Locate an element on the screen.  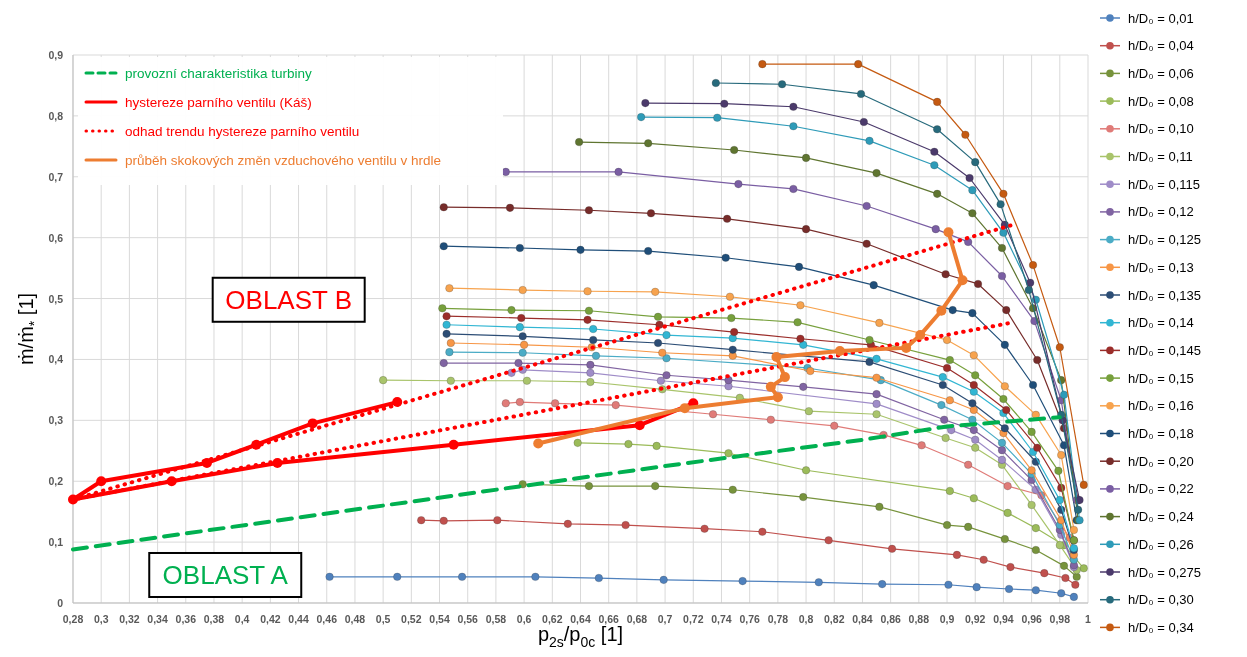
x-tick-label: 0,56 is located at coordinates (468, 619).